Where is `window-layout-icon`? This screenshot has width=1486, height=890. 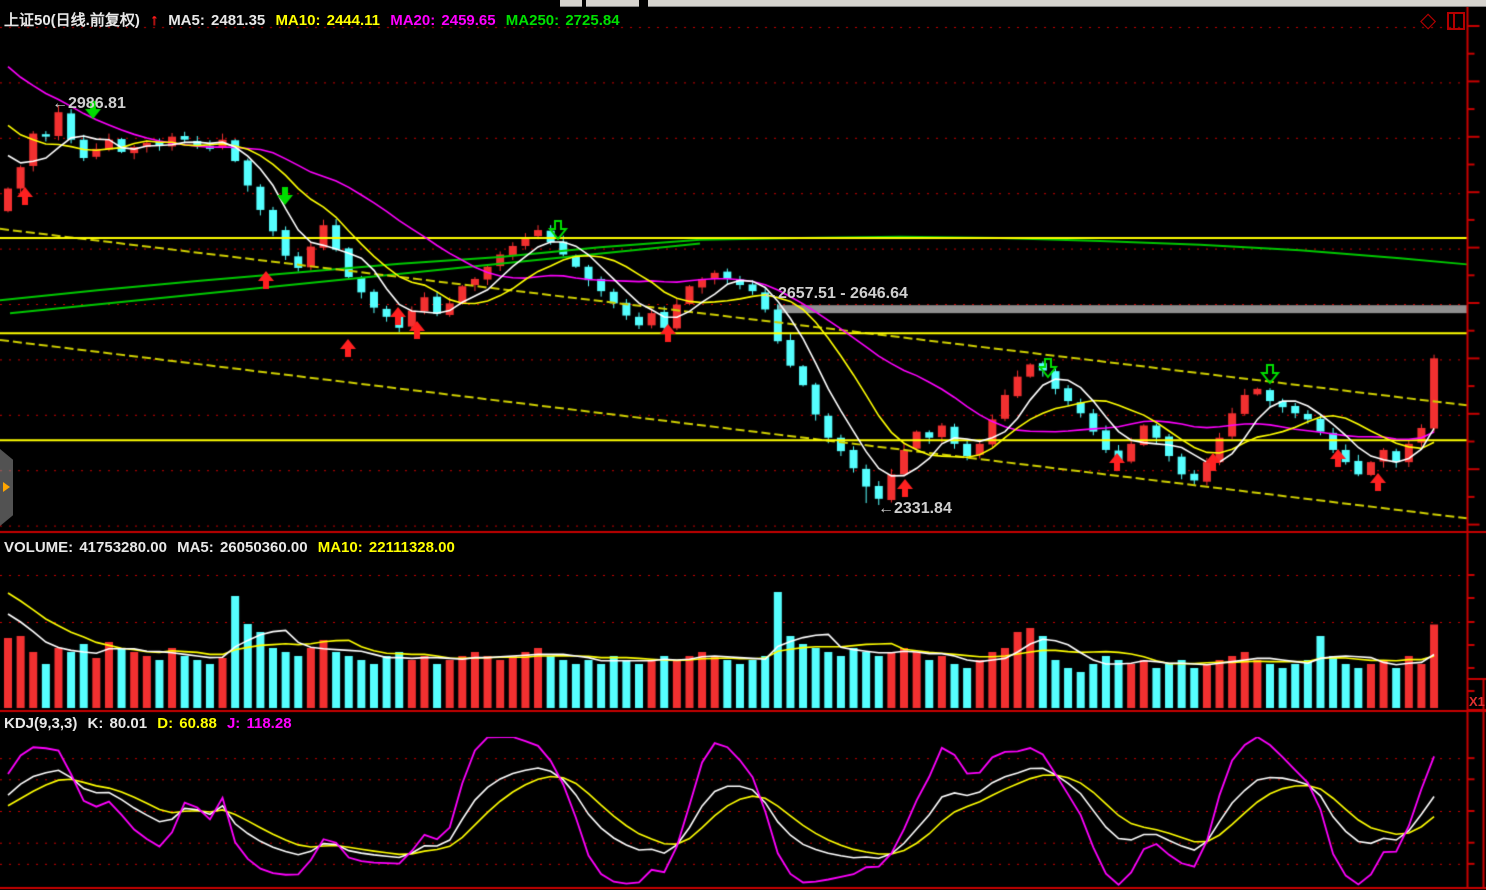 window-layout-icon is located at coordinates (1456, 21).